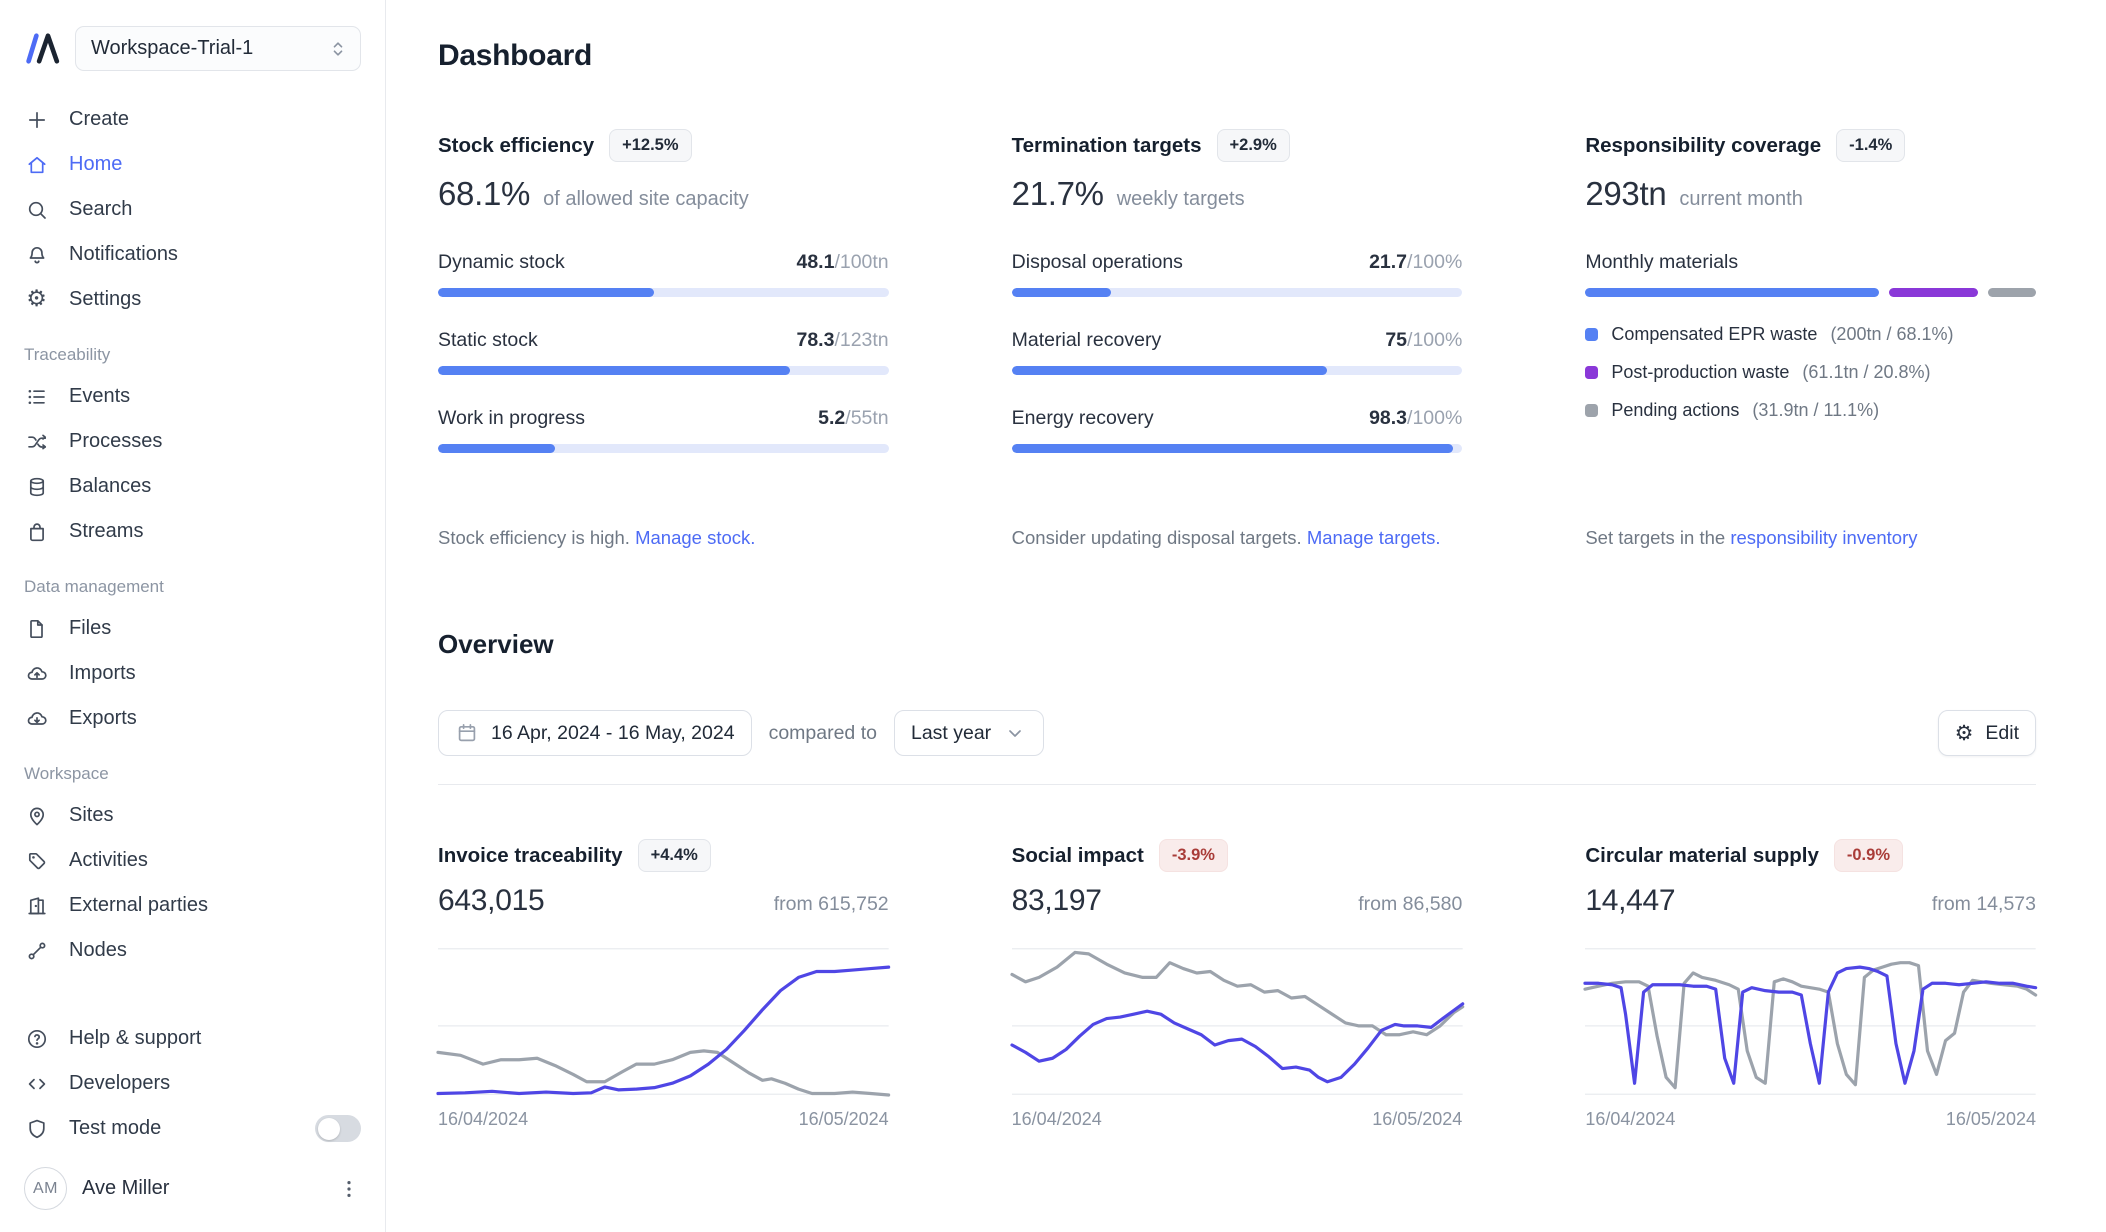 The image size is (2106, 1232). What do you see at coordinates (1810, 334) in the screenshot?
I see `legend-item: Compensated EPR waste (200tn / 68.1%)` at bounding box center [1810, 334].